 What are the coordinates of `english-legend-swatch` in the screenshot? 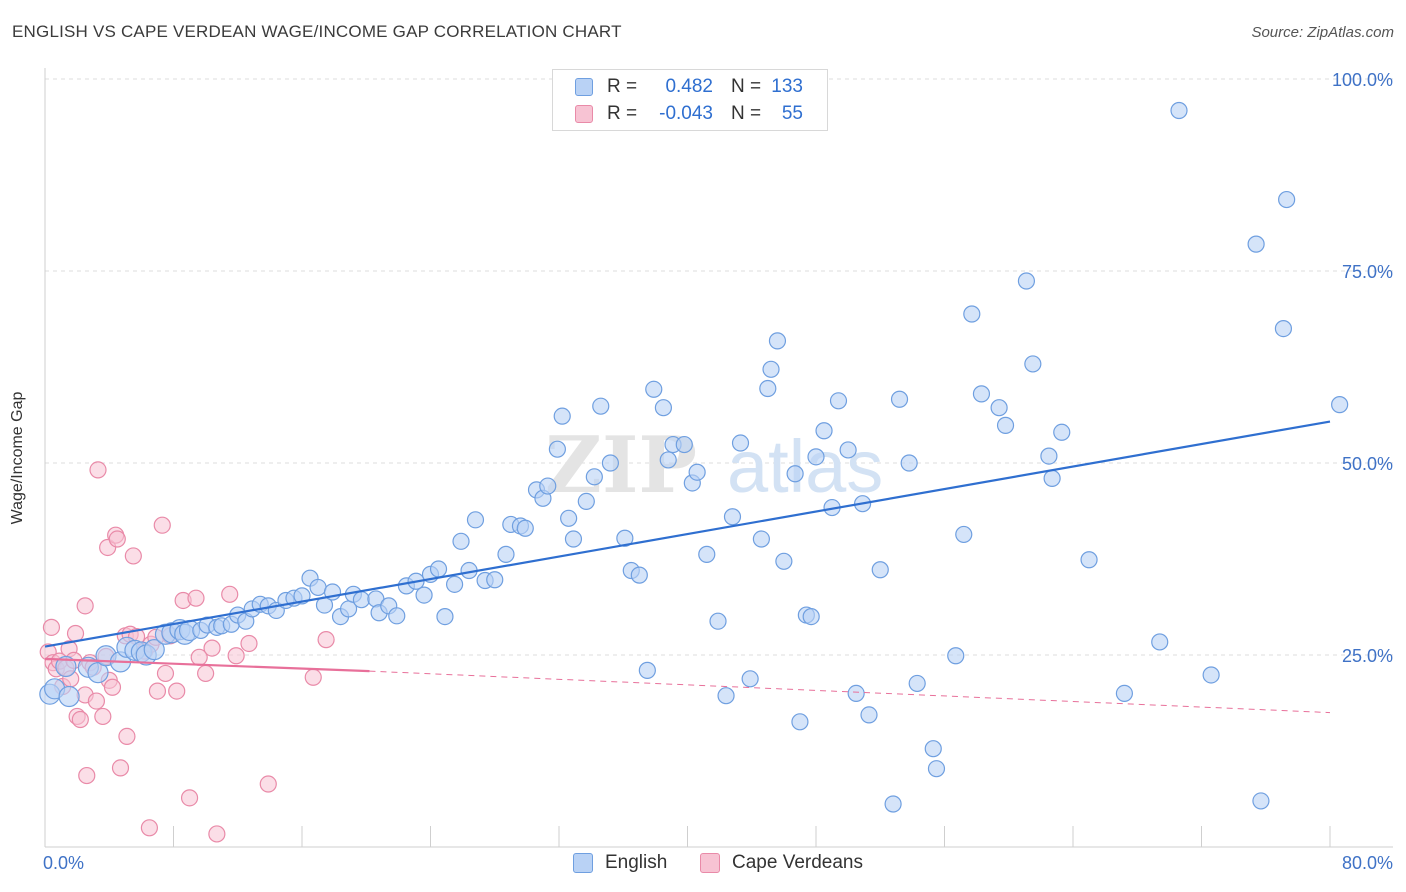 It's located at (583, 863).